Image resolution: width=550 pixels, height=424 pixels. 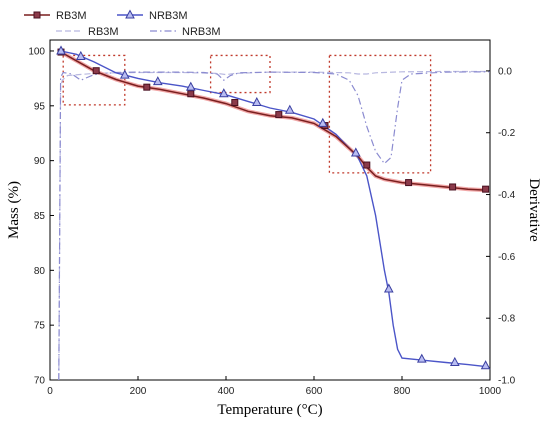 What do you see at coordinates (138, 391) in the screenshot?
I see `x-tick-label: 200` at bounding box center [138, 391].